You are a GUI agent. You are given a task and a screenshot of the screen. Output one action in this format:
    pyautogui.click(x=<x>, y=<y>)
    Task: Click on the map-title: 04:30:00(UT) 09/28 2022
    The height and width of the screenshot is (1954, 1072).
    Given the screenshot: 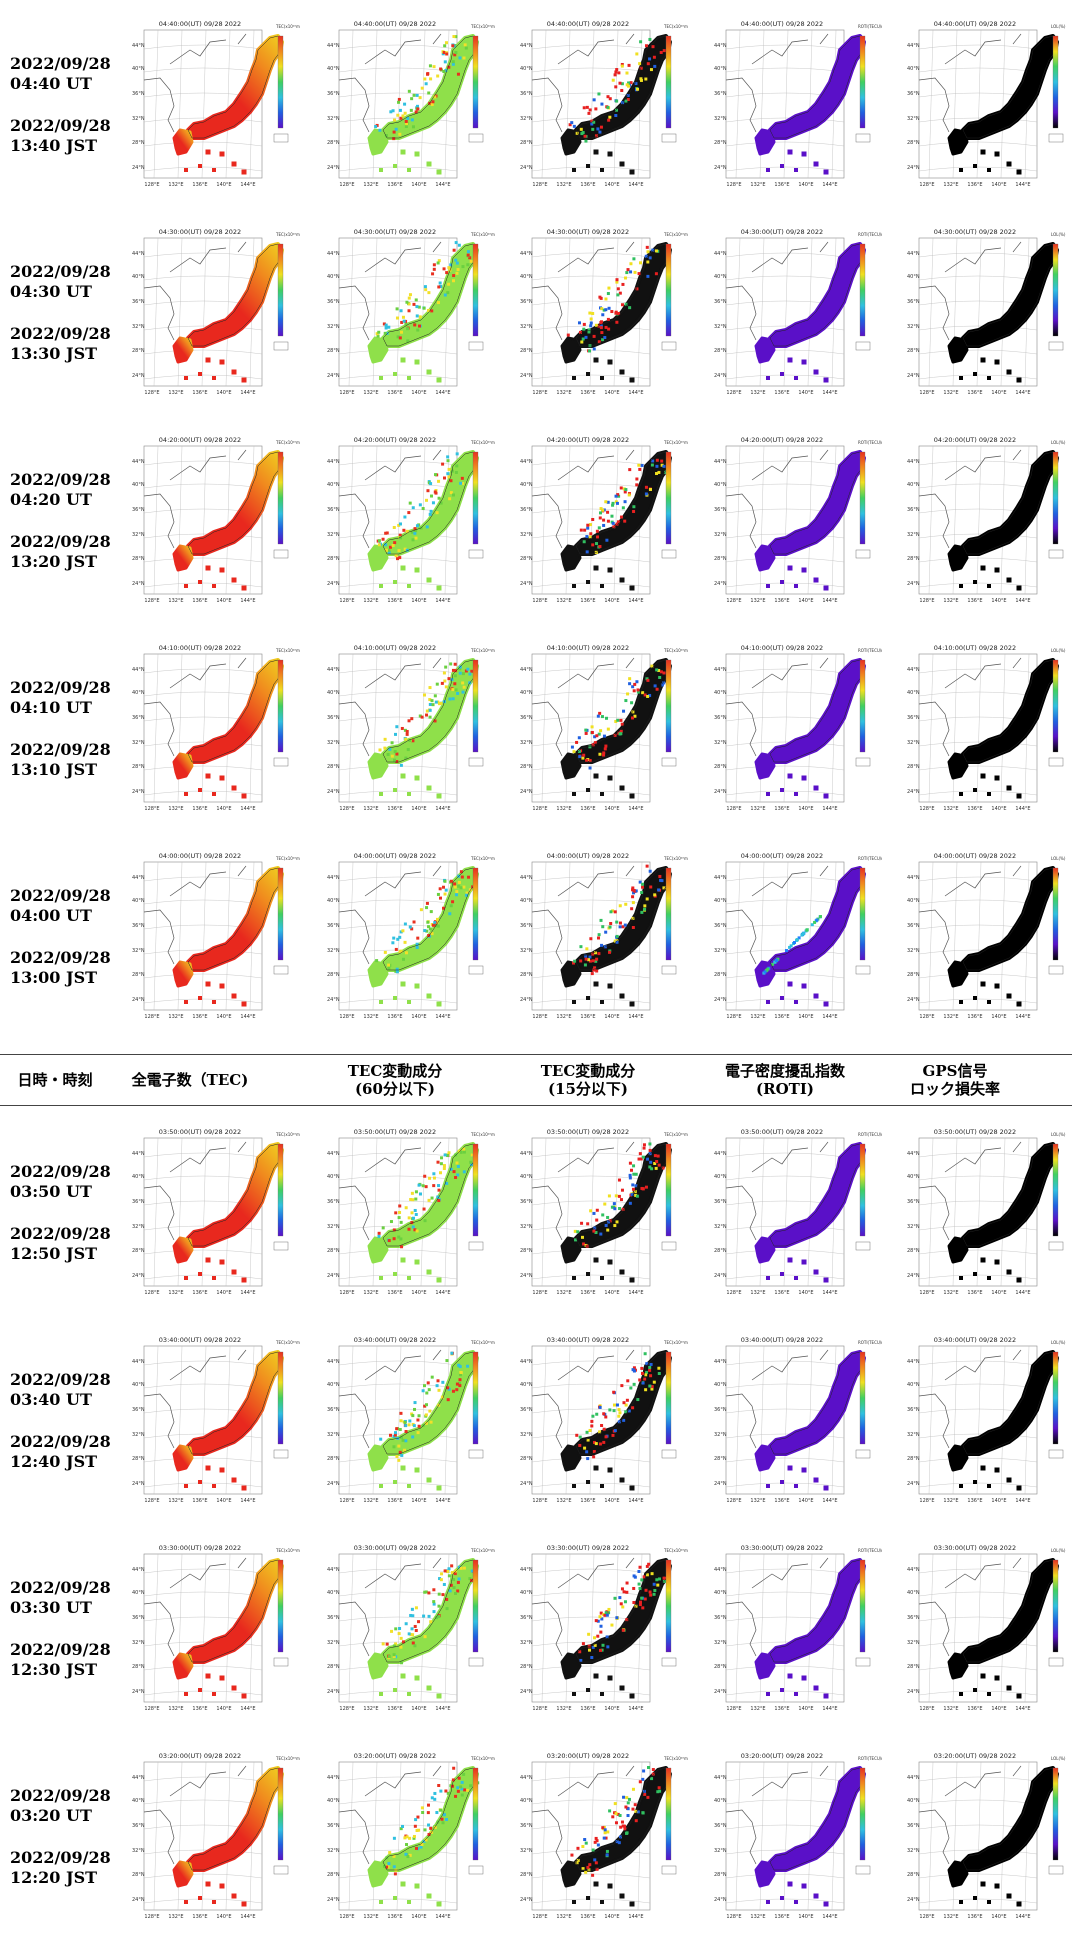 What is the action you would take?
    pyautogui.click(x=975, y=232)
    